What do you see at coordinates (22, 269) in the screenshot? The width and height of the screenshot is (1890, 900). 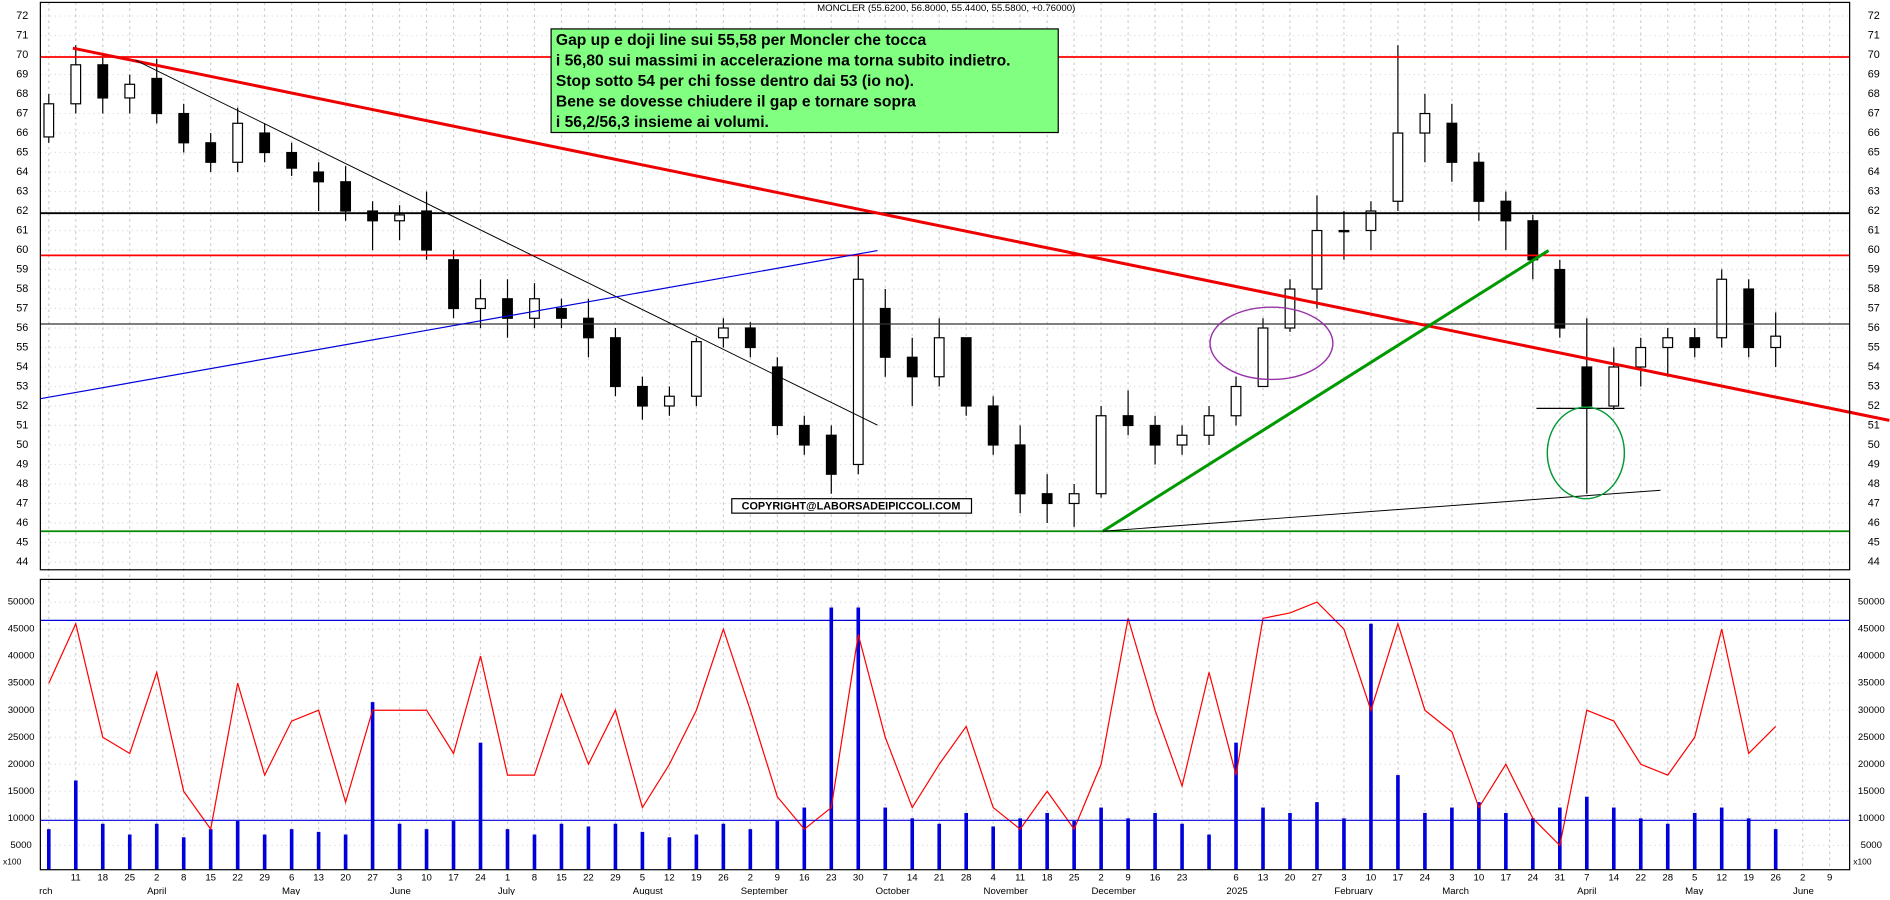 I see `y-tick-label: 59` at bounding box center [22, 269].